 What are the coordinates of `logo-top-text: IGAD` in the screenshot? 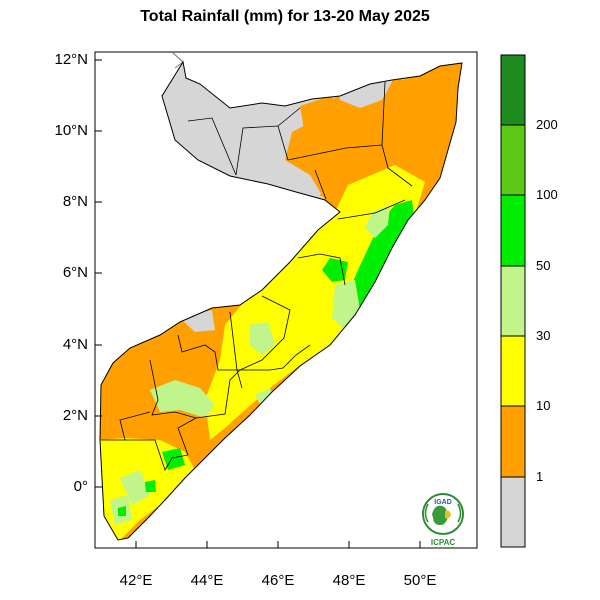 It's located at (443, 502).